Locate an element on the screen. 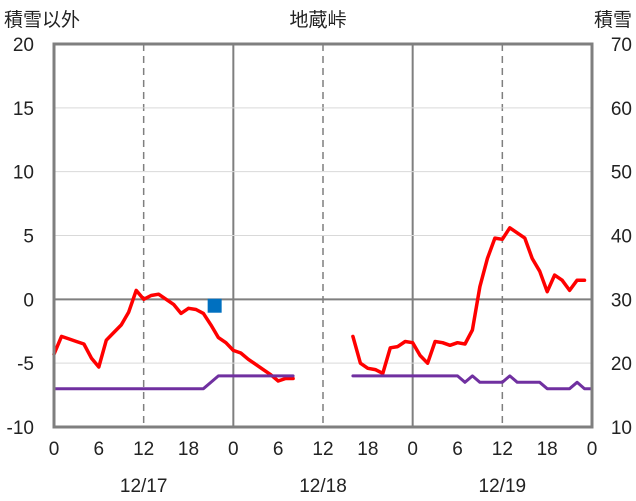  right-tick-label: 30 is located at coordinates (621, 300).